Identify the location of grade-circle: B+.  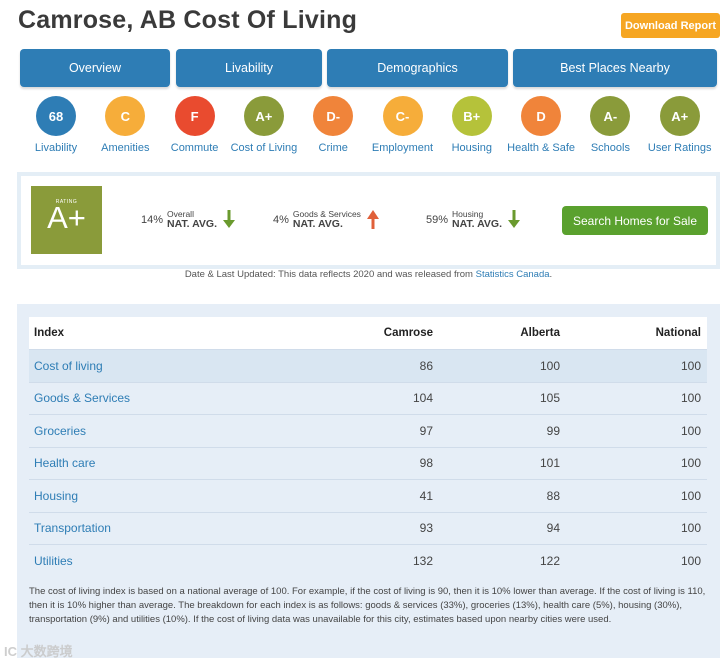
(471, 116).